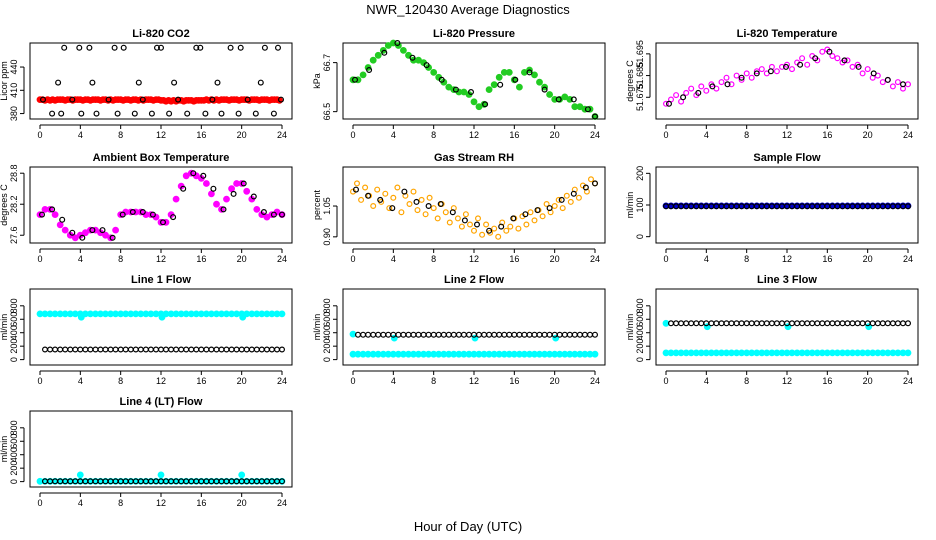 The image size is (936, 540). What do you see at coordinates (14, 468) in the screenshot?
I see `y-tick-label: 200` at bounding box center [14, 468].